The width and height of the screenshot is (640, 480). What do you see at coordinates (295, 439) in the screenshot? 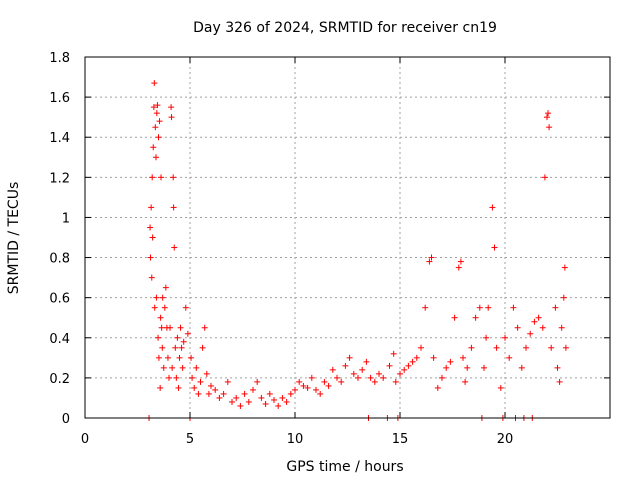
I see `x-tick-label: 10` at bounding box center [295, 439].